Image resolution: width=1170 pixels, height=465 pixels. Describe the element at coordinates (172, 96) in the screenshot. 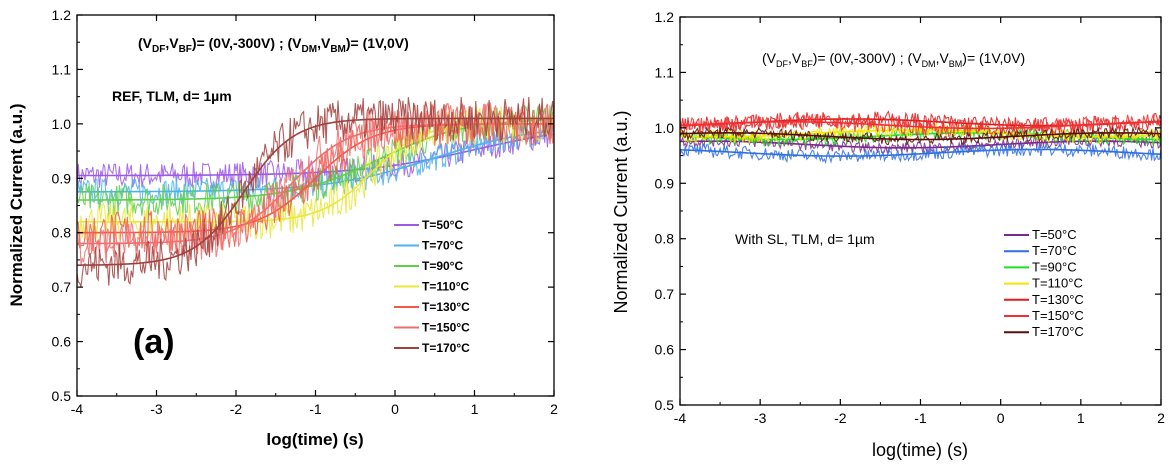

I see `chart-a-sample-annotation: REF, TLM, d= 1µm` at that location.